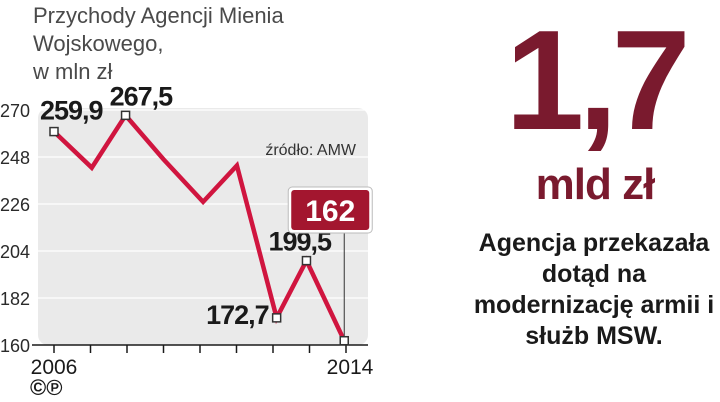 The height and width of the screenshot is (402, 720). Describe the element at coordinates (15, 158) in the screenshot. I see `y-tick-label: 248` at that location.